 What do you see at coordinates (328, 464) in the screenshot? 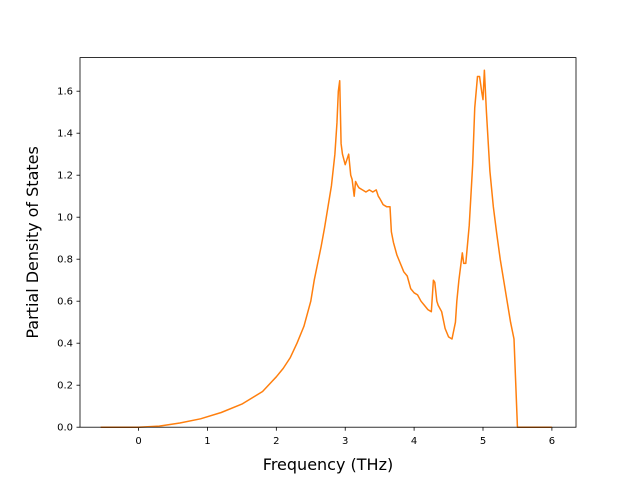
I see `x-axis-label: Frequency (THz)` at bounding box center [328, 464].